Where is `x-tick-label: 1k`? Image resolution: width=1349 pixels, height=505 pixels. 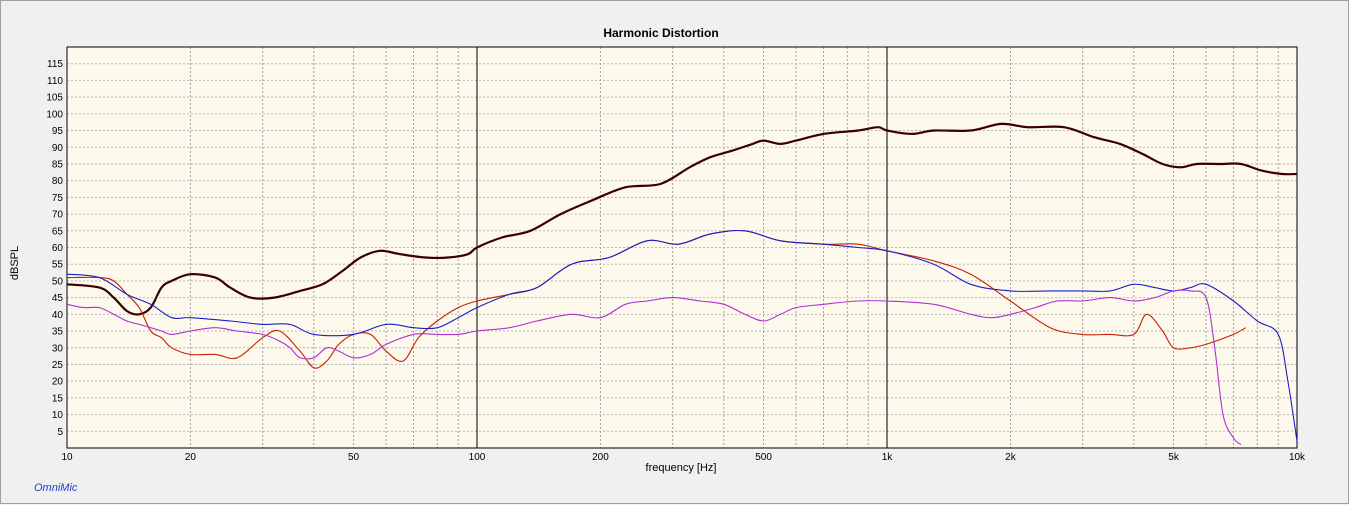
x-tick-label: 1k is located at coordinates (888, 457).